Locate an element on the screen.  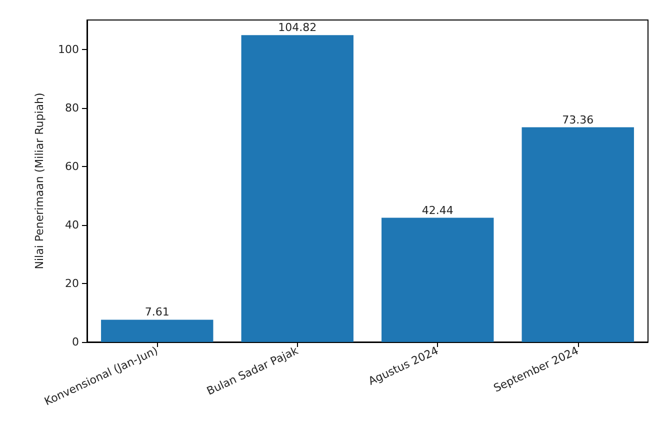
data-label: 42.44 is located at coordinates (438, 210).